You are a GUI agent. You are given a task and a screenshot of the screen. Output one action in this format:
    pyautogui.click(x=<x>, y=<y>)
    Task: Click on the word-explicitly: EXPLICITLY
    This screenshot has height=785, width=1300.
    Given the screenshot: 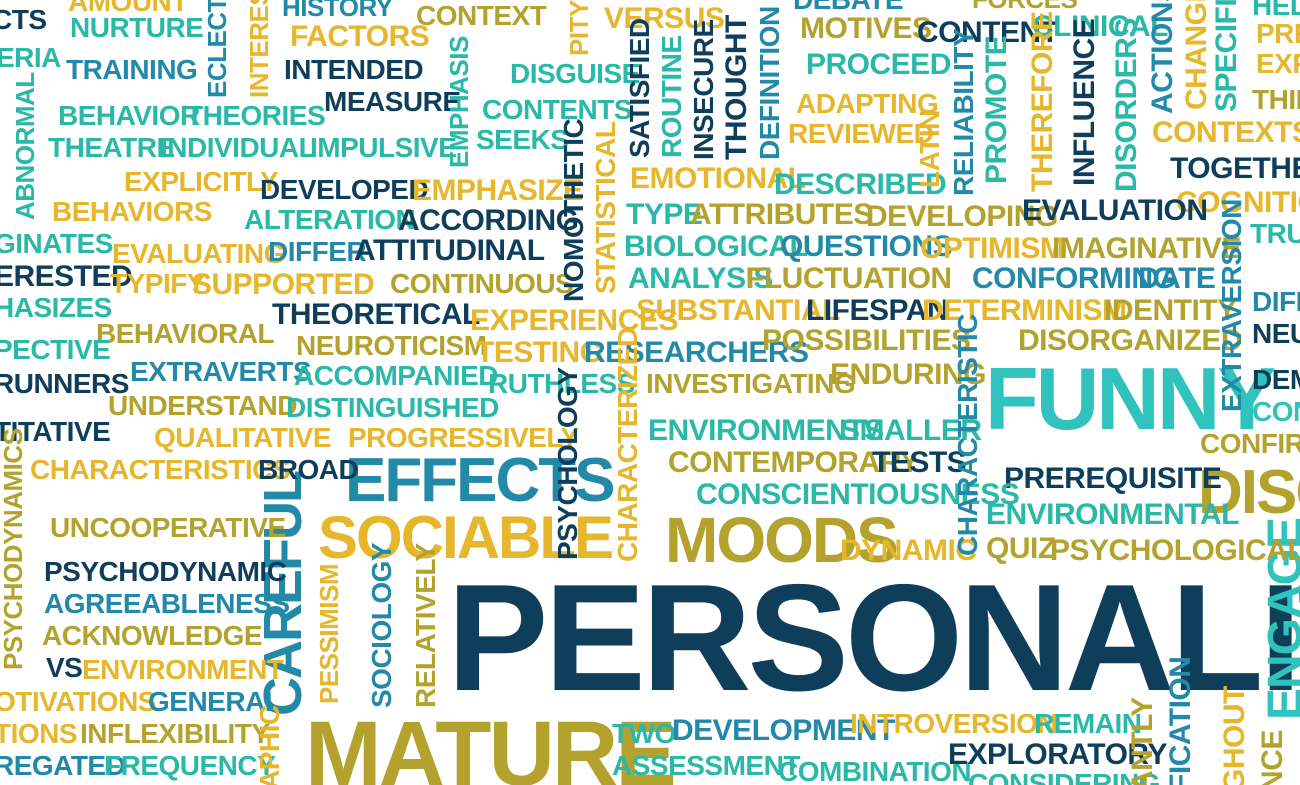 What is the action you would take?
    pyautogui.click(x=201, y=181)
    